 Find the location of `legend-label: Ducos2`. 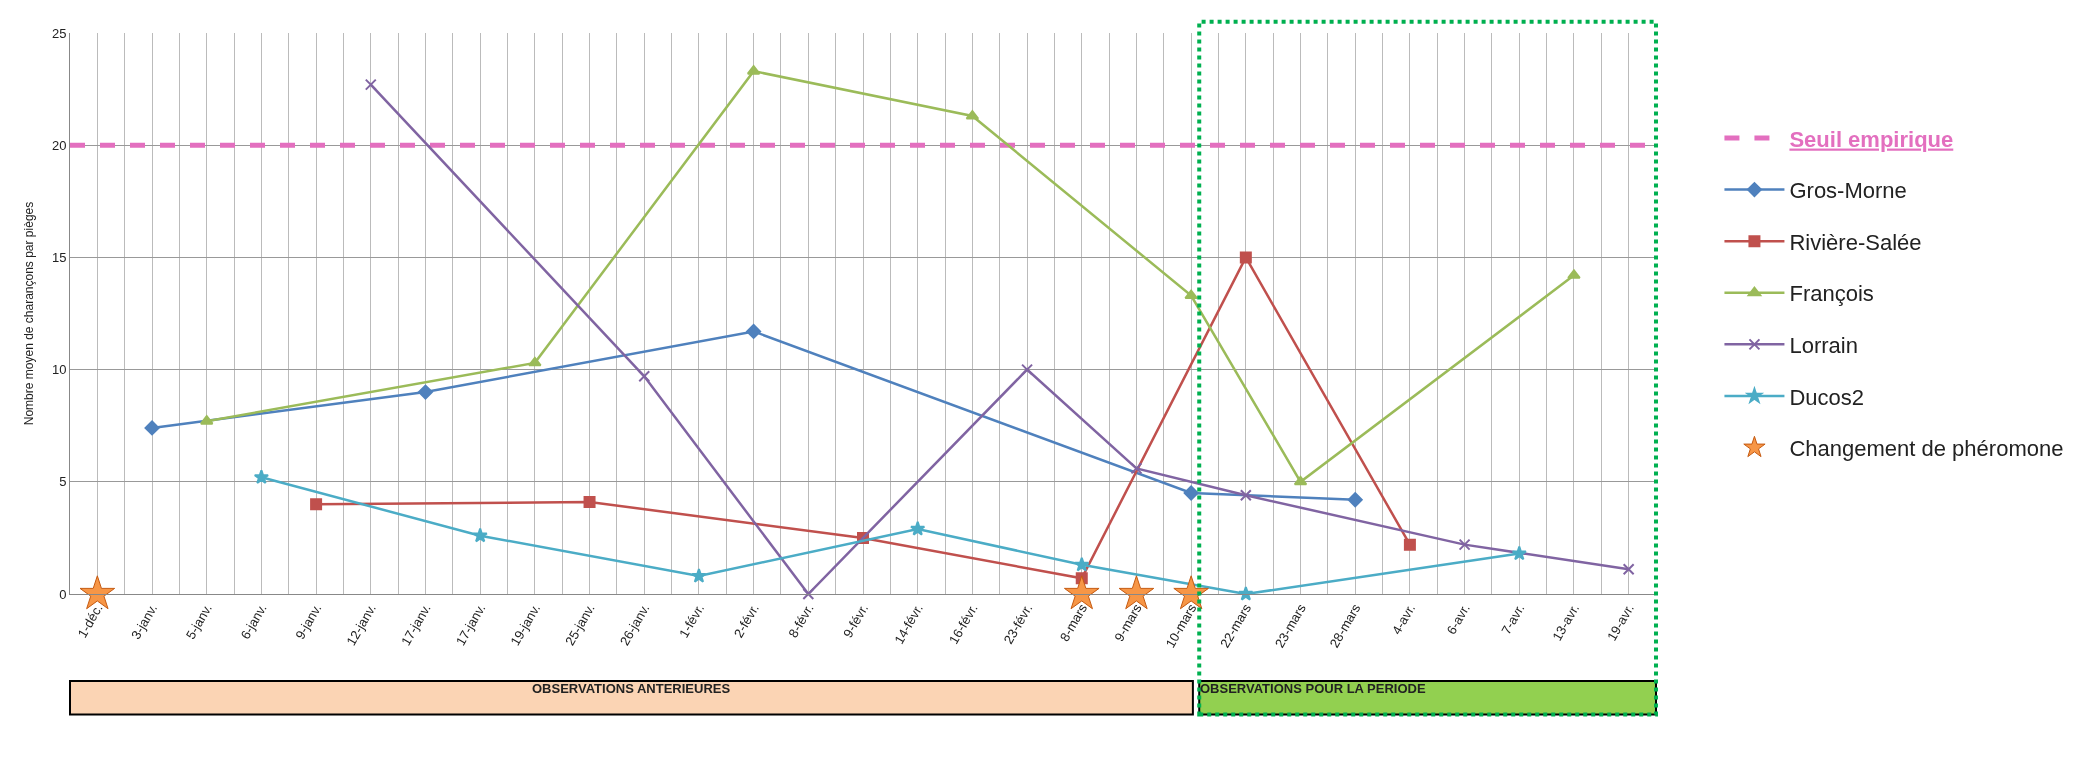

legend-label: Ducos2 is located at coordinates (1827, 397).